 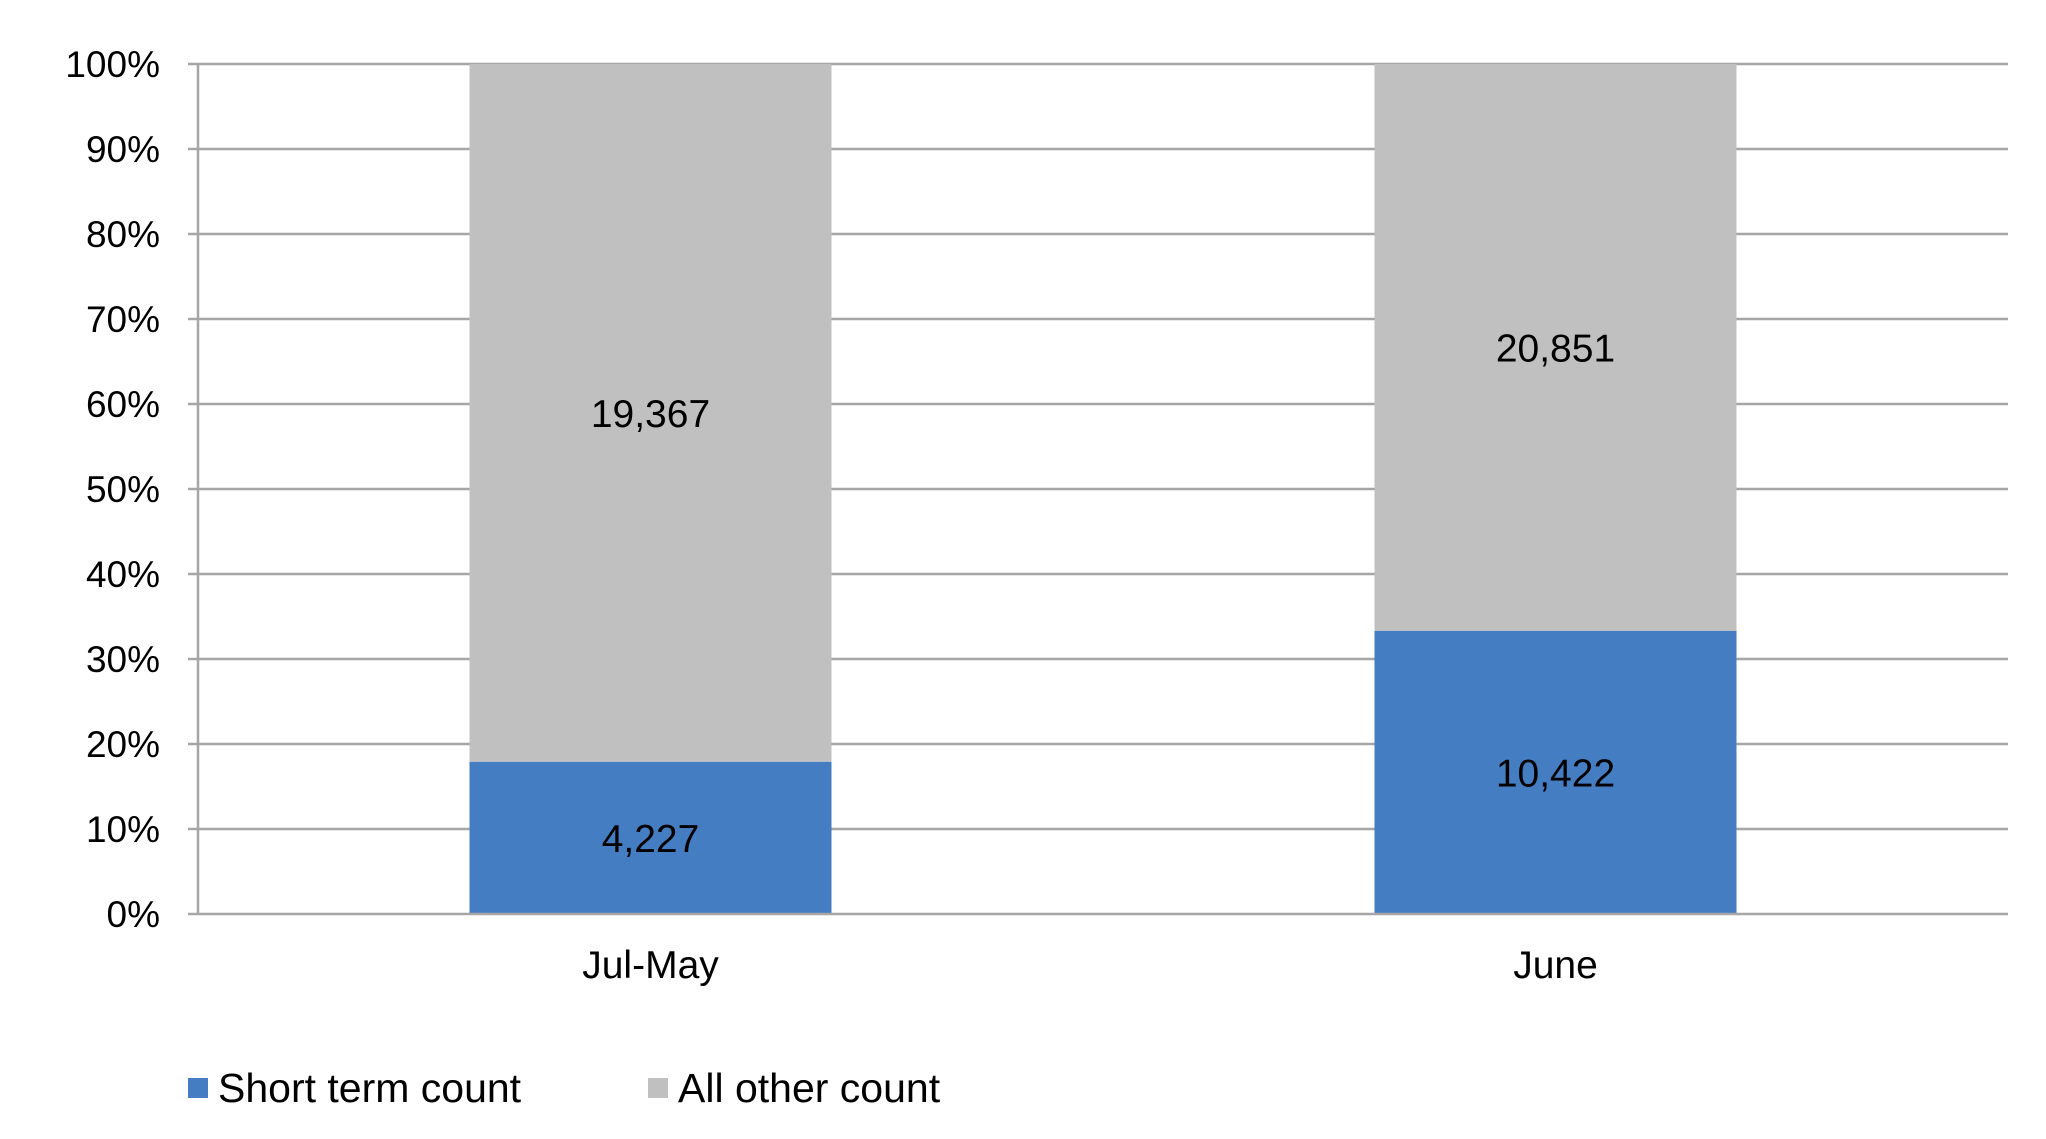 I want to click on legend: Short term count All other count, so click(x=564, y=1088).